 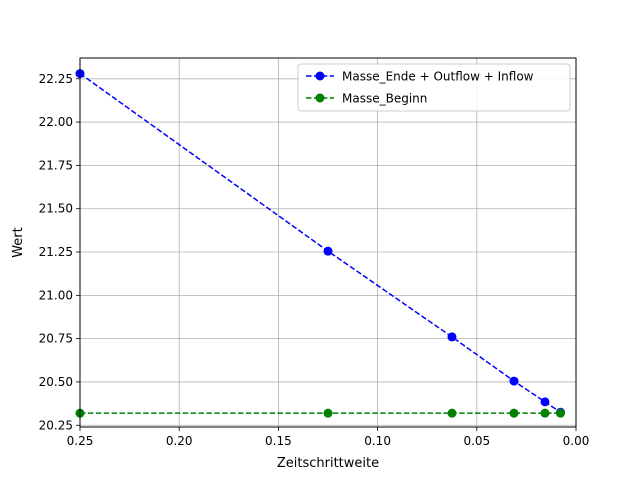 I want to click on y-tick-label: 21.00, so click(x=56, y=295).